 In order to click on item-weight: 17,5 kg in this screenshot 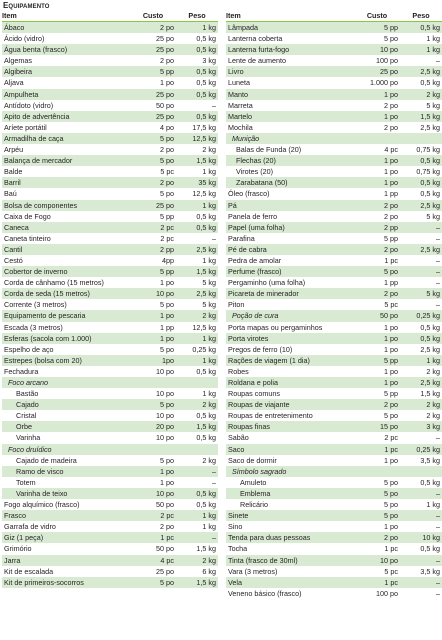, I will do `click(197, 127)`.